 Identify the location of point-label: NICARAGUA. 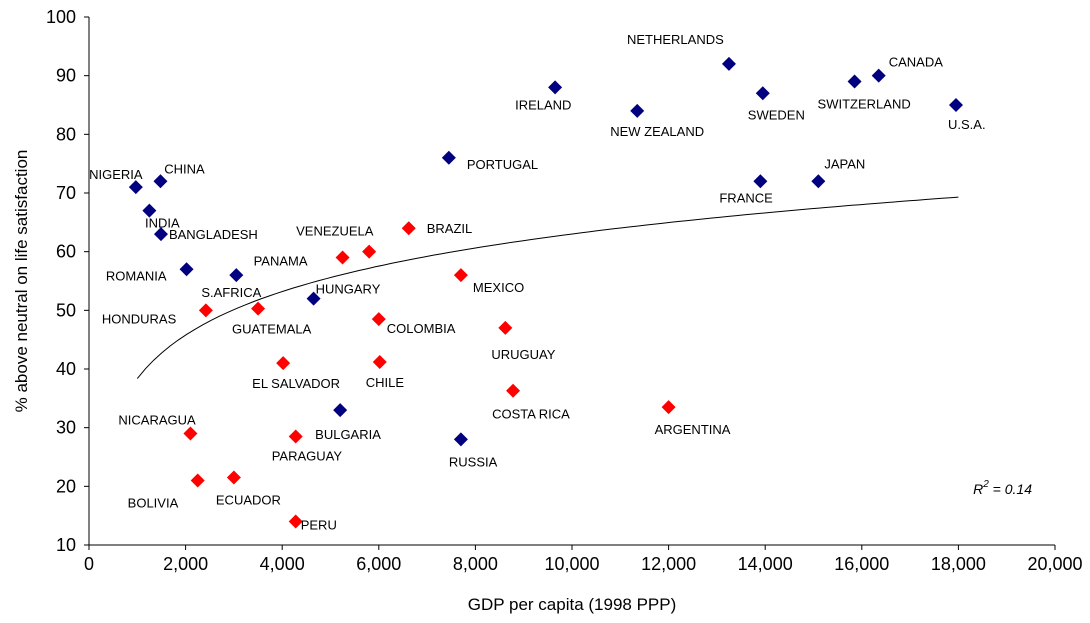
(157, 420).